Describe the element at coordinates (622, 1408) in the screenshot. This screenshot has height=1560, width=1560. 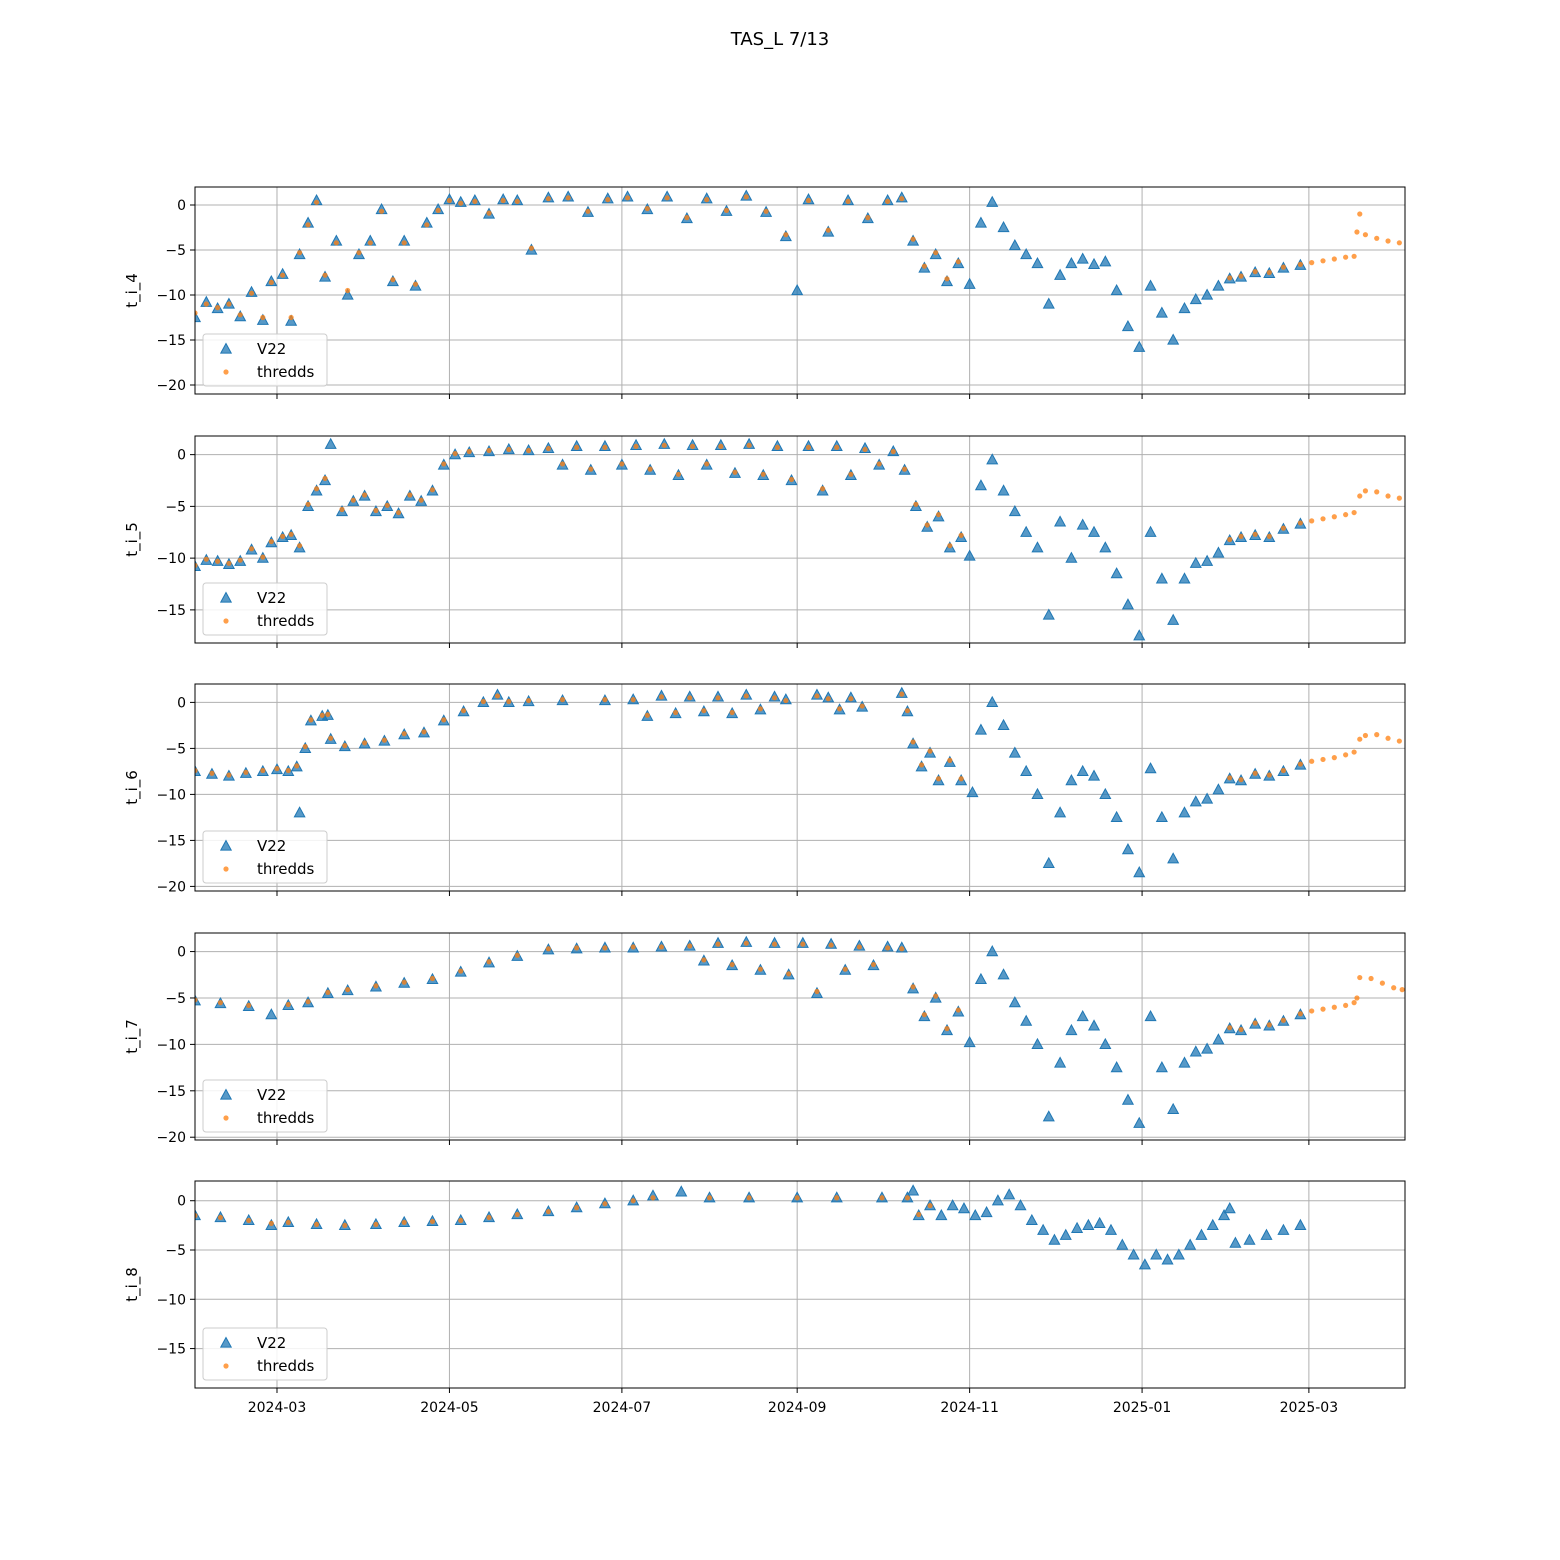
I see `x-tick-label: 2024-07` at that location.